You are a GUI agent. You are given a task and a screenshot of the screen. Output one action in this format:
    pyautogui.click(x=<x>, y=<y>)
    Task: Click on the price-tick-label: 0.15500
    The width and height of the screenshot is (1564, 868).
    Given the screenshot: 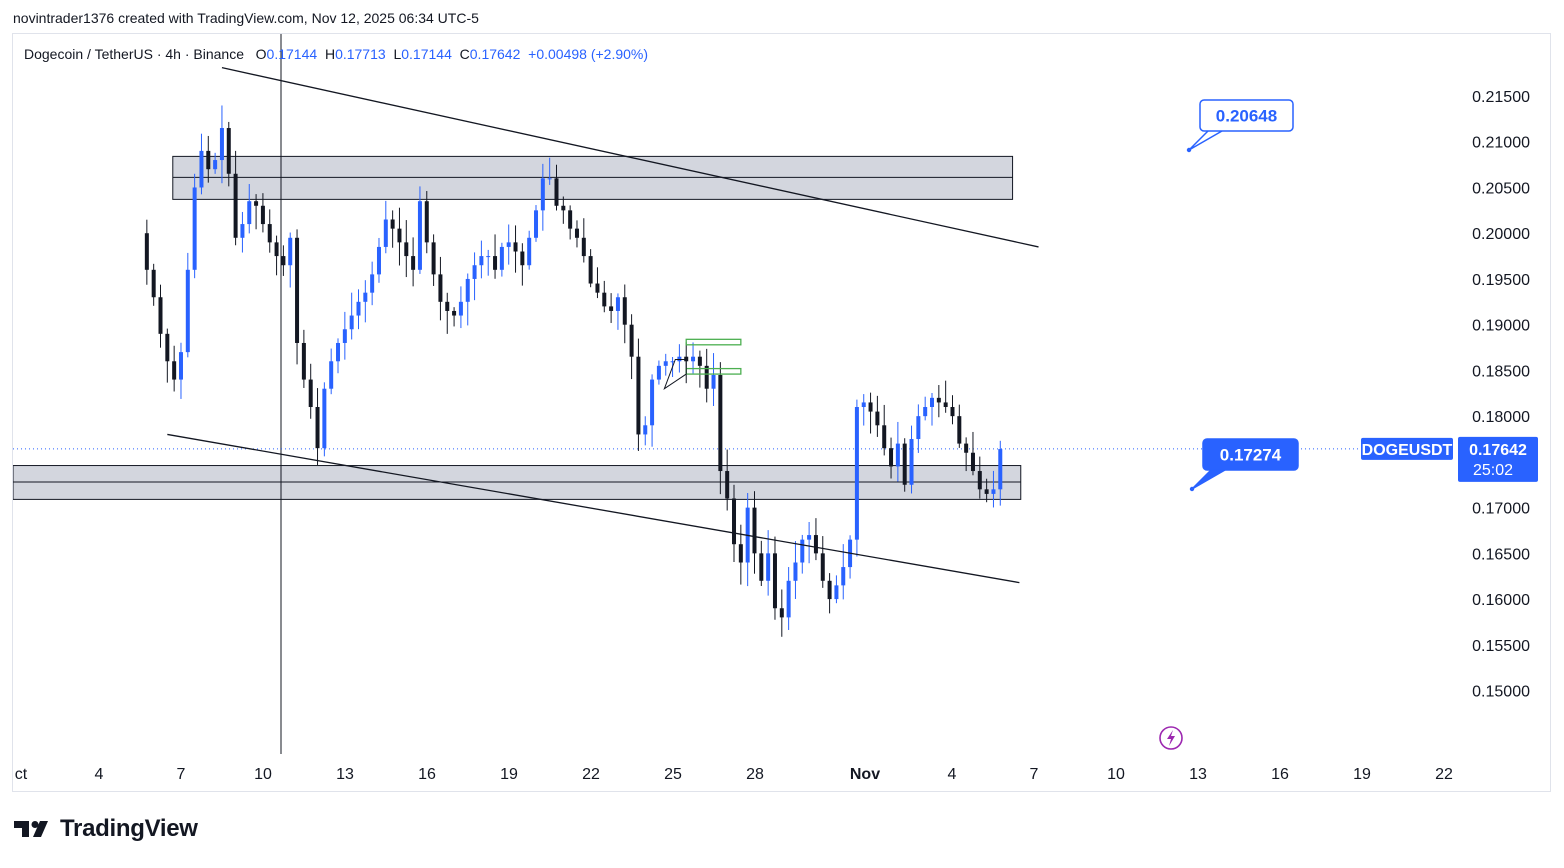 What is the action you would take?
    pyautogui.click(x=1501, y=646)
    